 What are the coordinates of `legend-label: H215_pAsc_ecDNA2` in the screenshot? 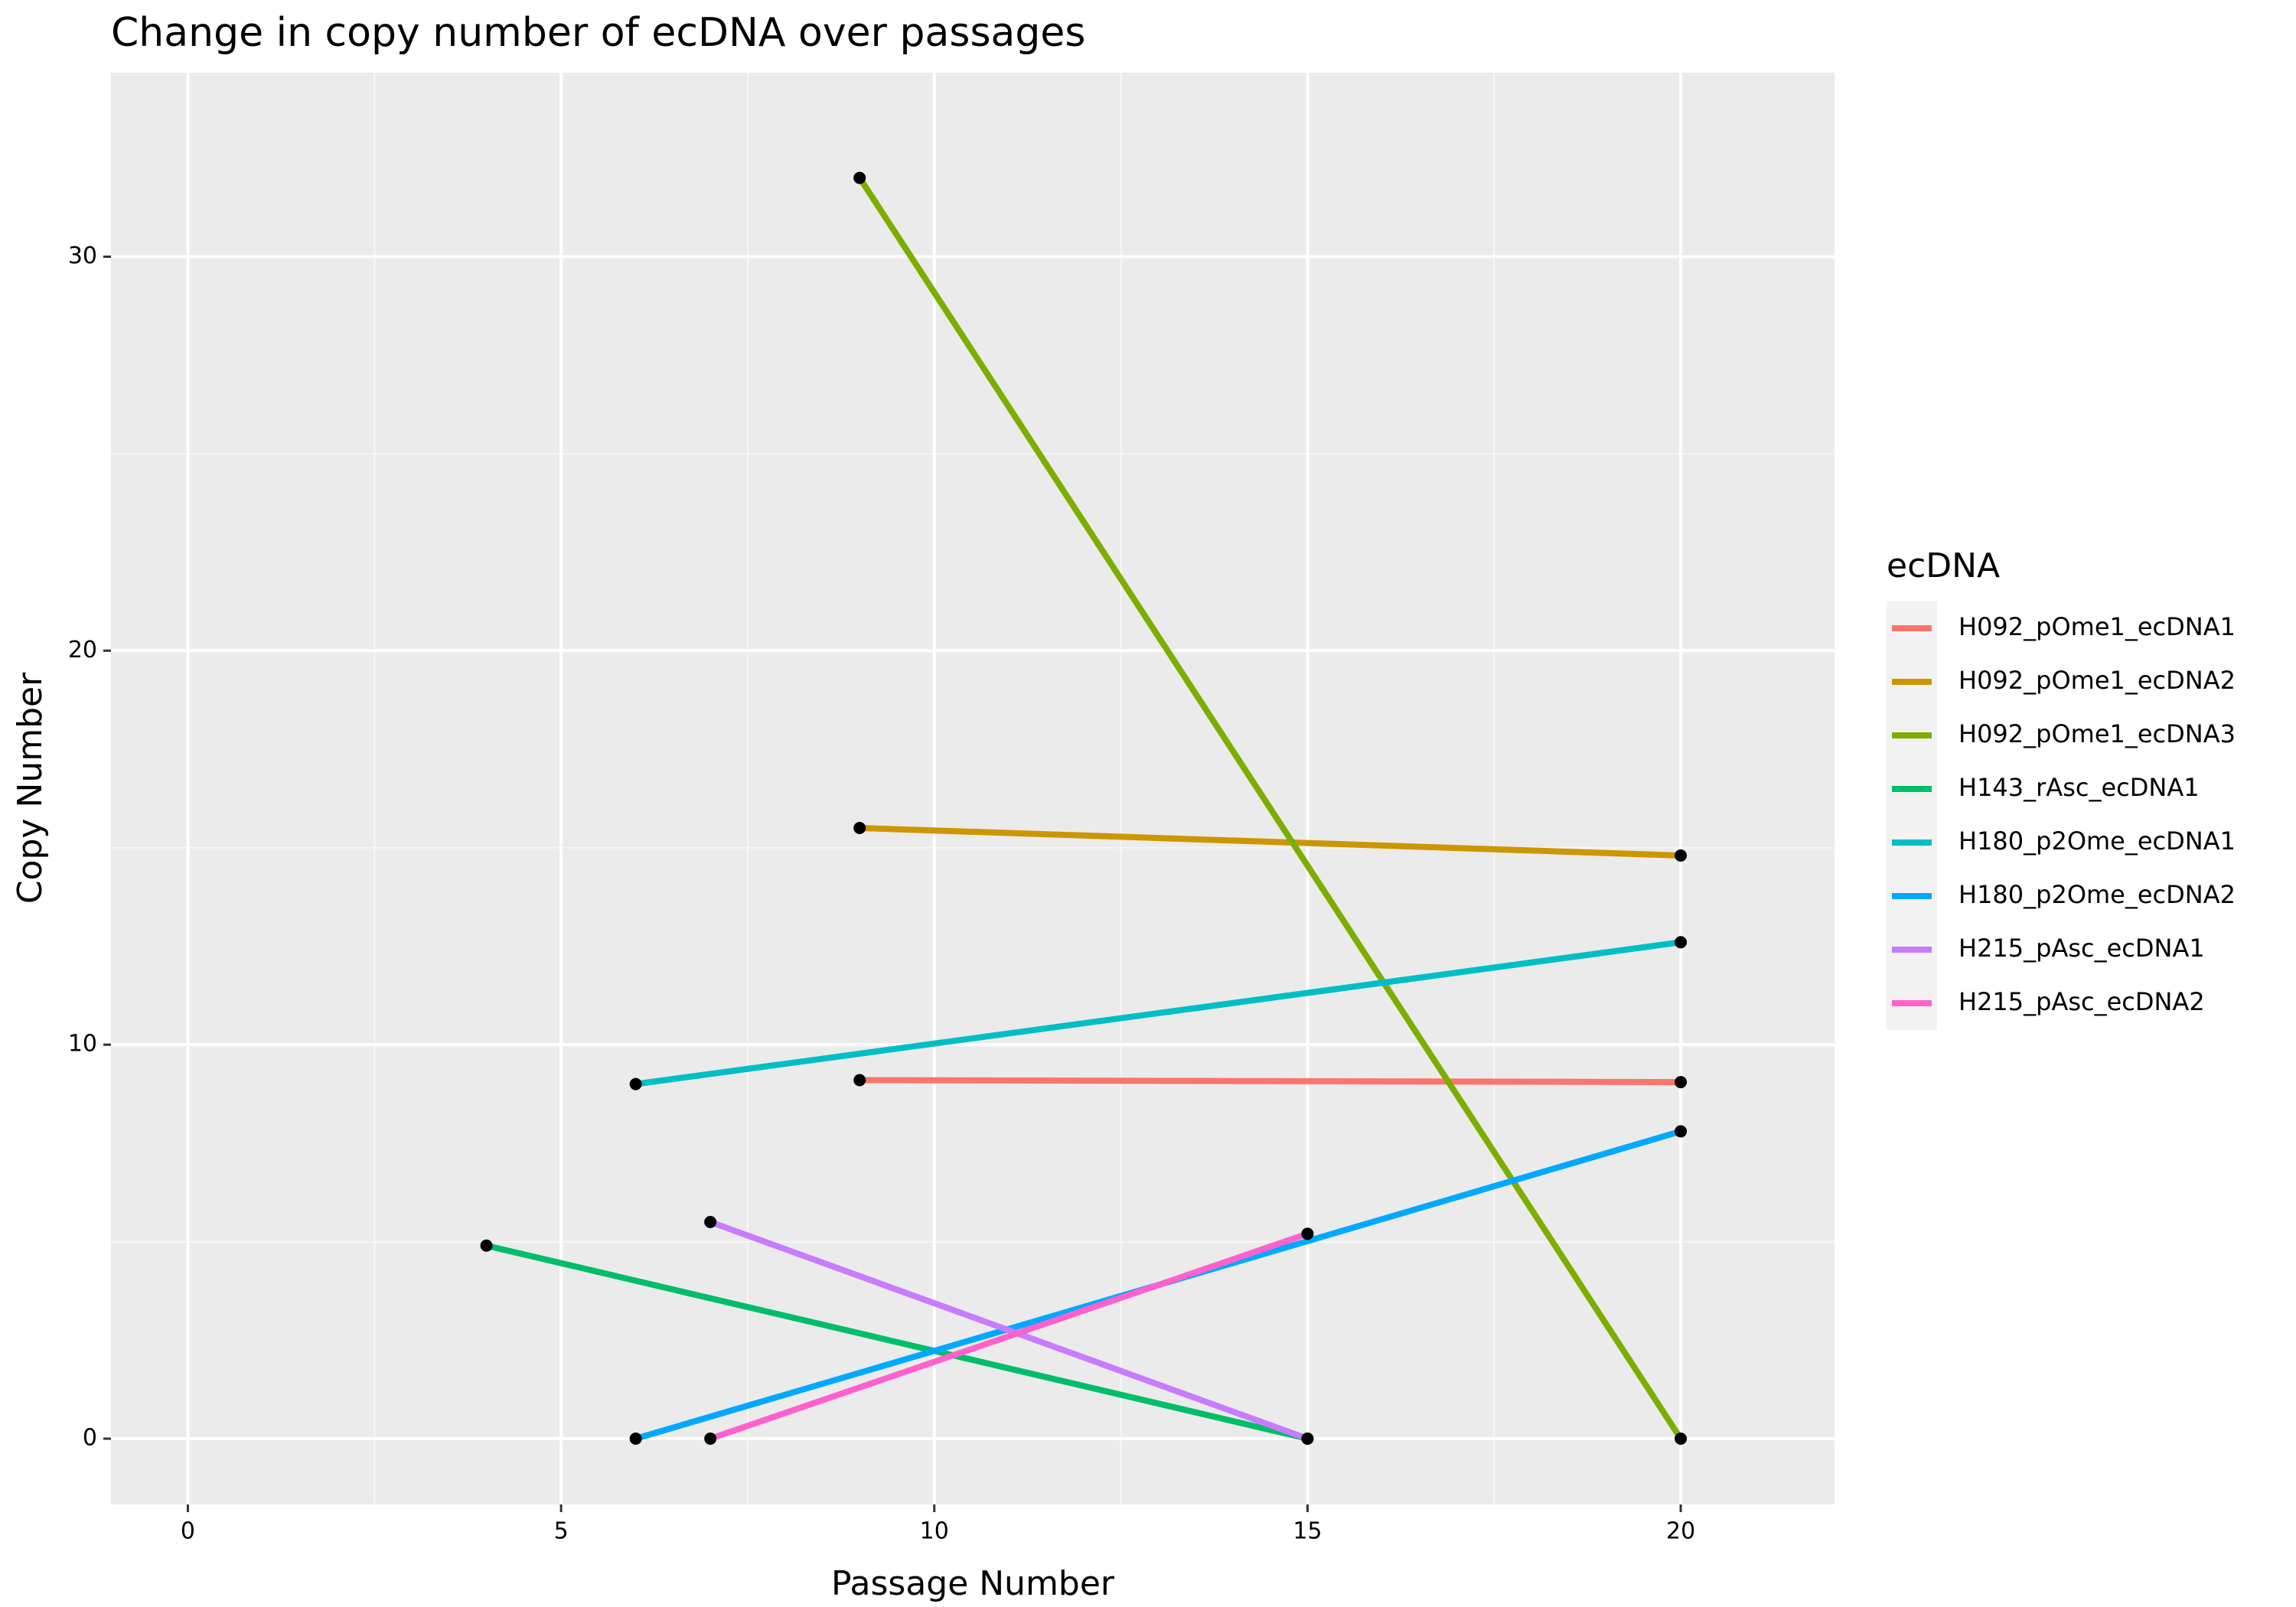 It's located at (2081, 1002).